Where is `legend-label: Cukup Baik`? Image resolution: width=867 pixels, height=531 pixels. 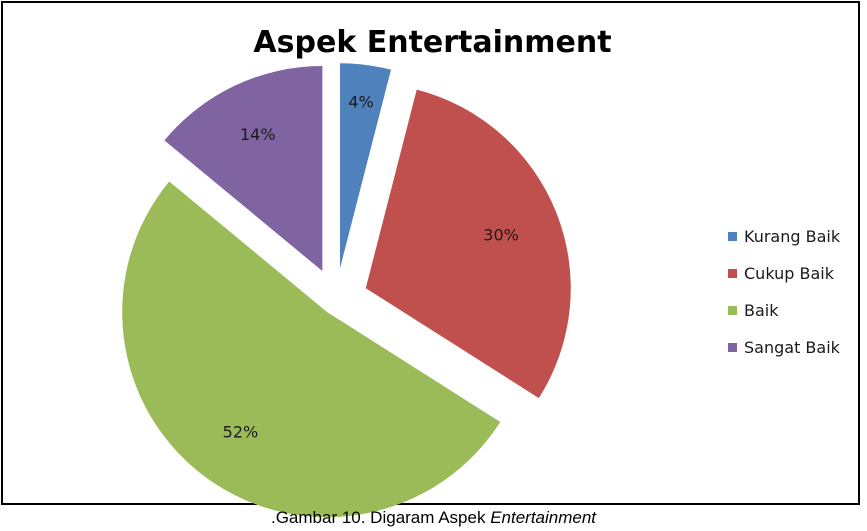
legend-label: Cukup Baik is located at coordinates (789, 273).